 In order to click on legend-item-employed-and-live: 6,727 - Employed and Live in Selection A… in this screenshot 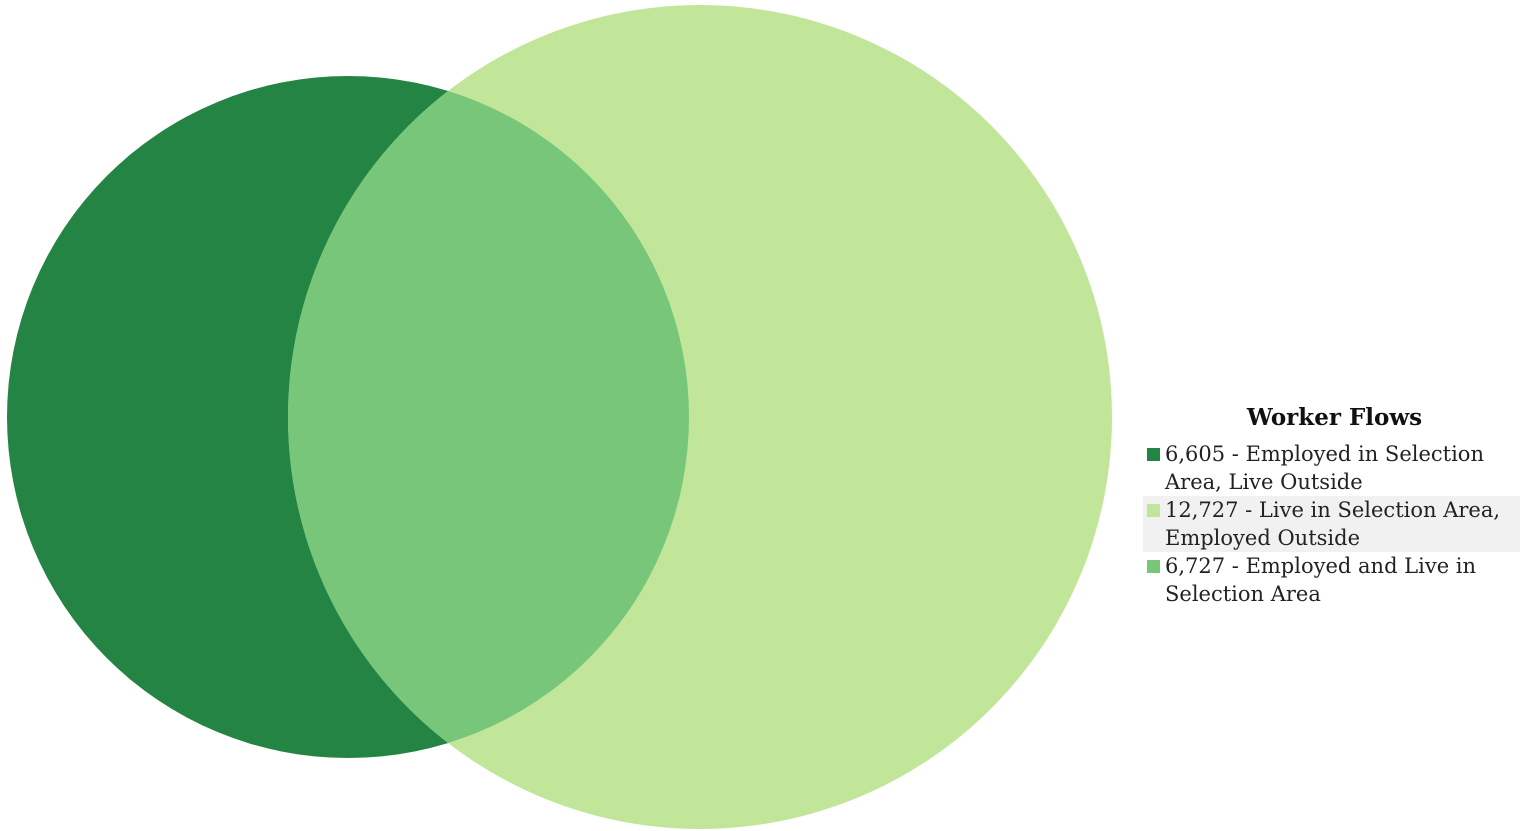, I will do `click(1331, 580)`.